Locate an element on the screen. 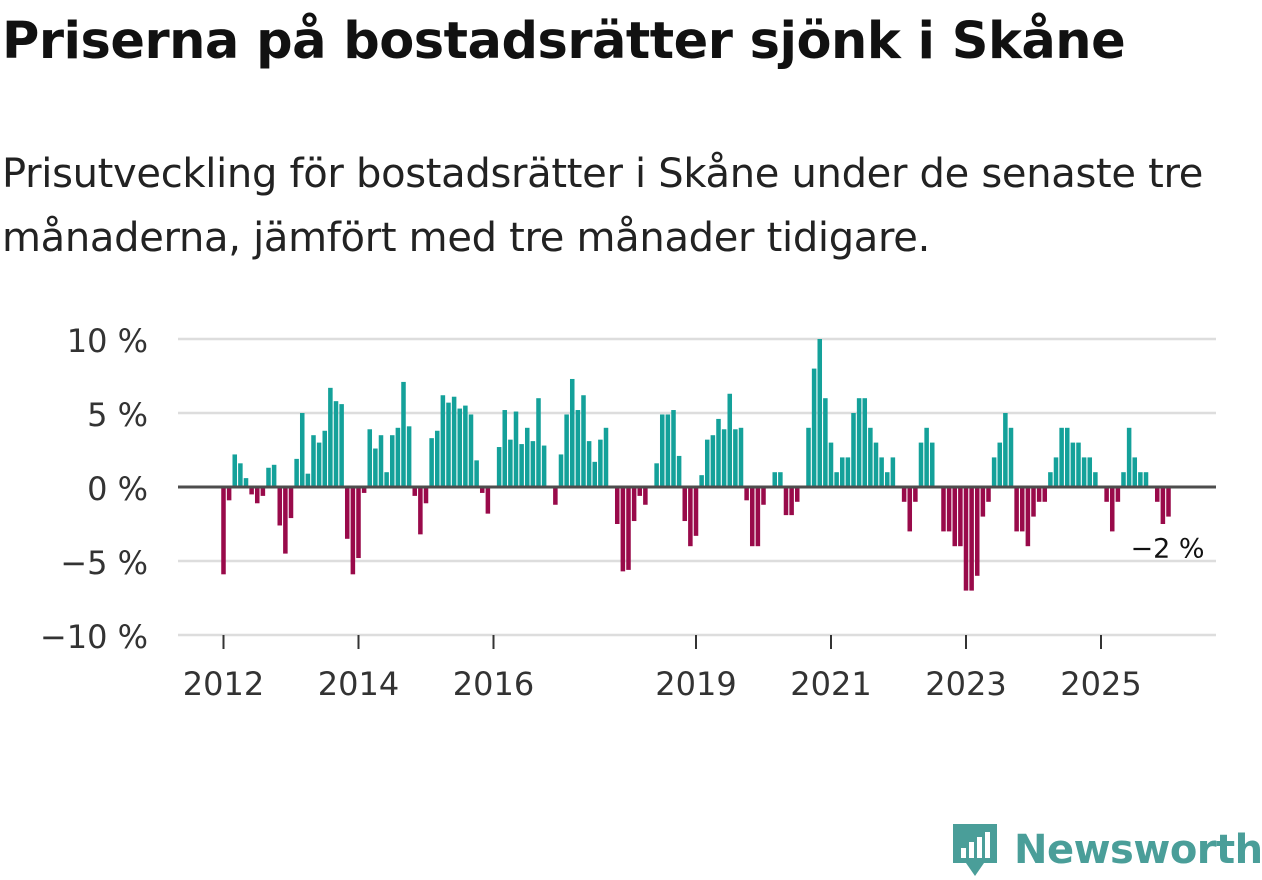 The height and width of the screenshot is (880, 1262). x-tick-label: 2023 is located at coordinates (965, 684).